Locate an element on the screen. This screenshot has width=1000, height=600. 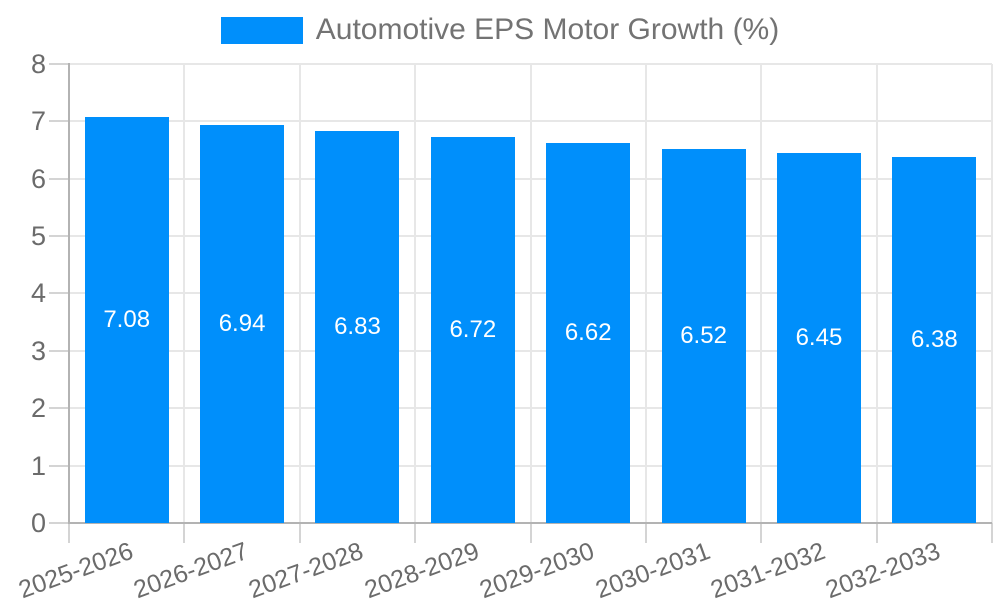
y-axis-label: 7 is located at coordinates (38, 121).